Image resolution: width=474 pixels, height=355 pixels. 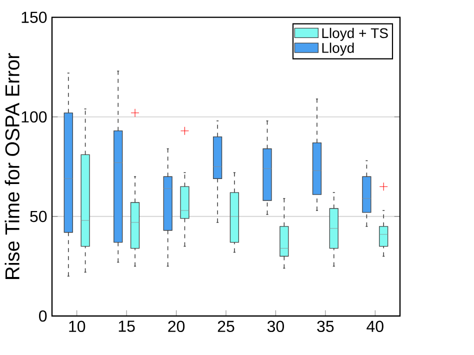 I want to click on x-tick-label: 40, so click(x=375, y=326).